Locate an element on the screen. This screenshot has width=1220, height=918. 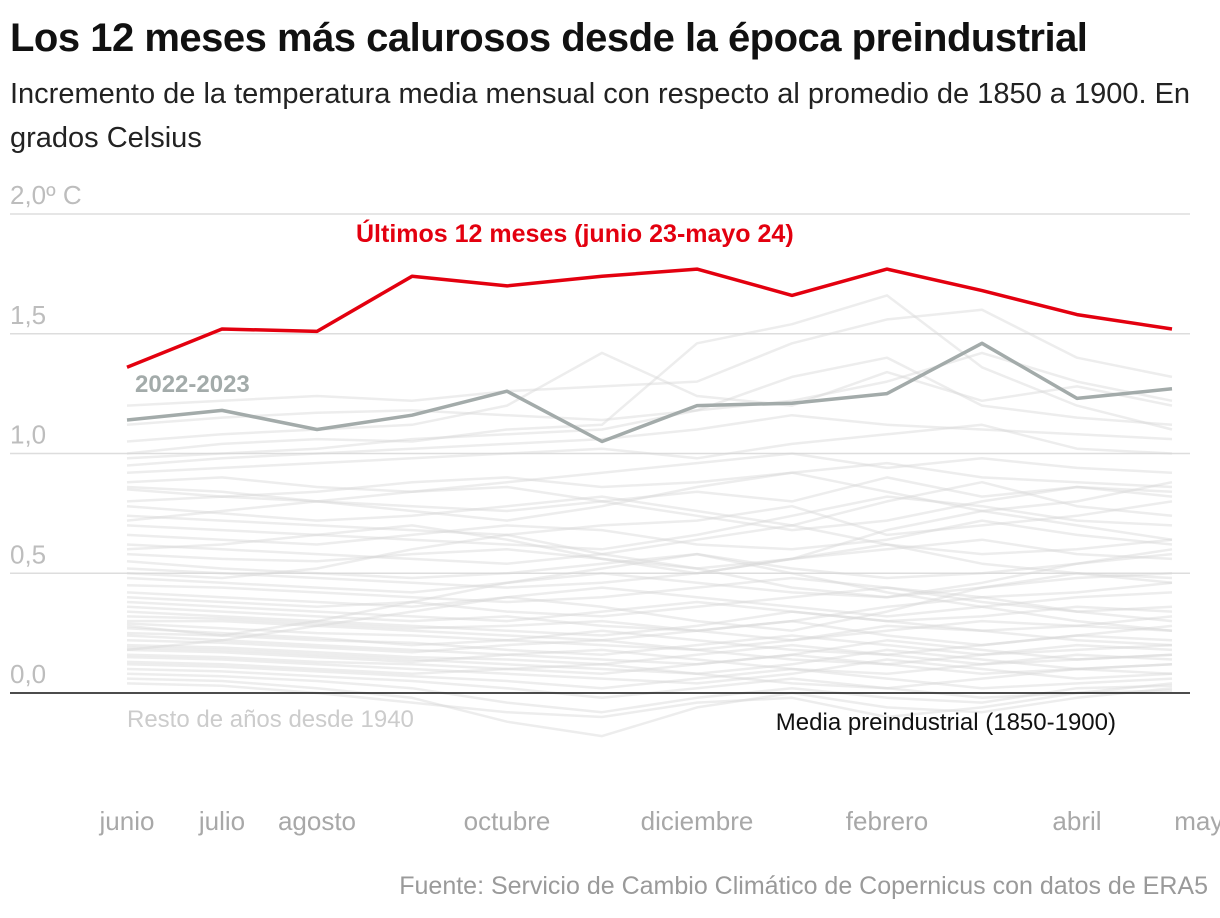
x-tick-label: junio is located at coordinates (127, 821).